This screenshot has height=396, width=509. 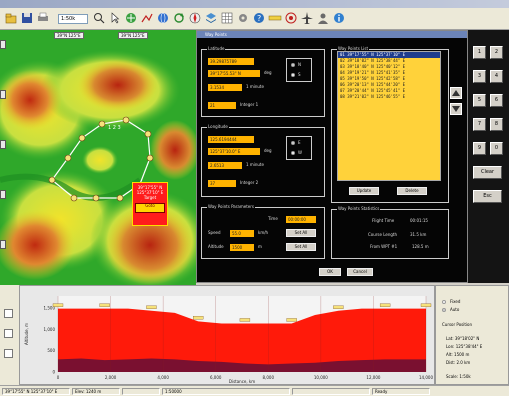 I want to click on waypoint-row: 03 39°18'40" N 125°40'12" E, so click(x=373, y=66).